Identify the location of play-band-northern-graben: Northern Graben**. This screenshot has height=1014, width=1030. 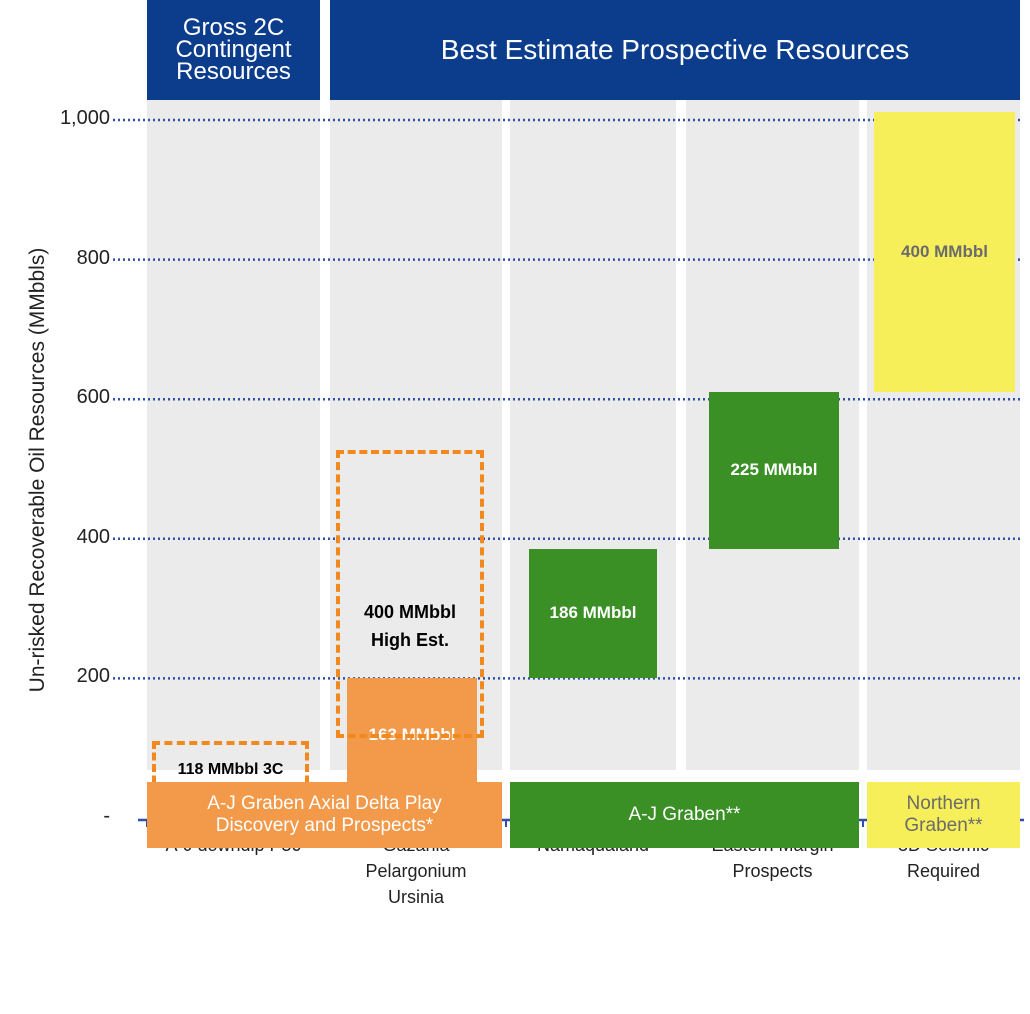
(943, 815).